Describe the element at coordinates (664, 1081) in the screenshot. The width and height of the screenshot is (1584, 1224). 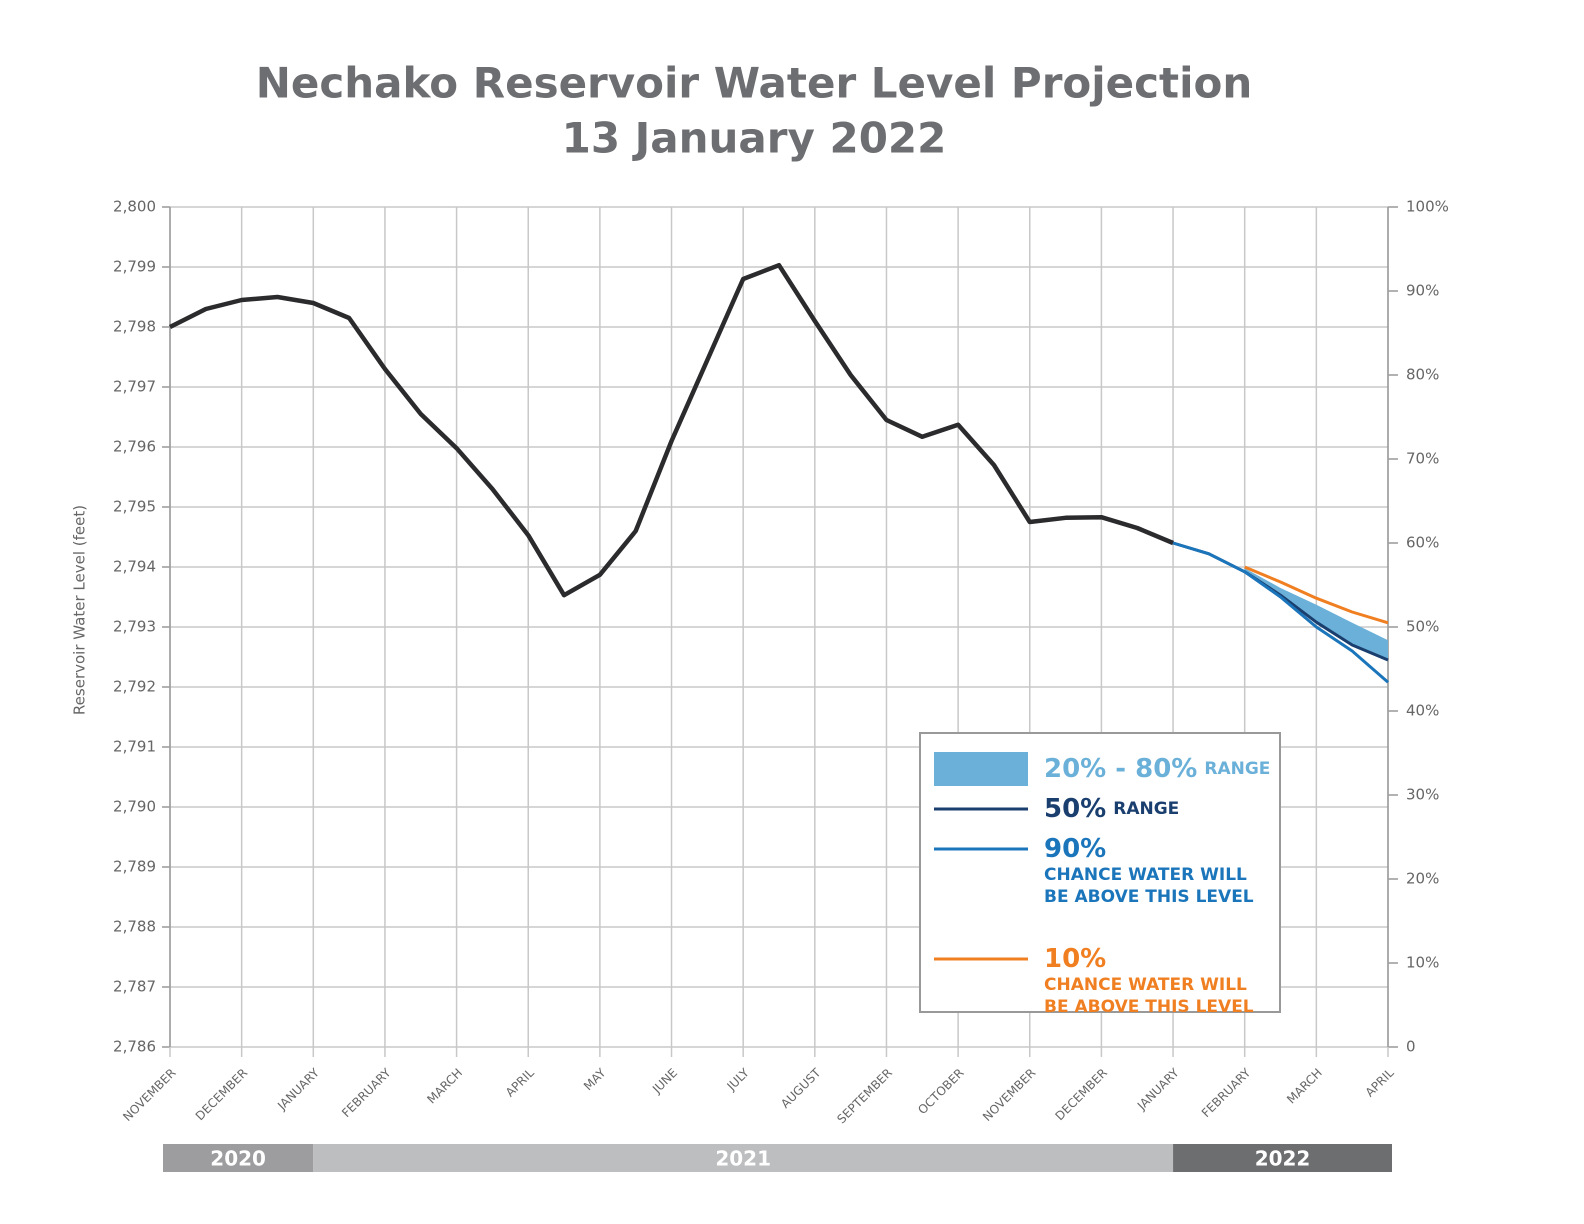
I see `x-tick-label: JUNE` at that location.